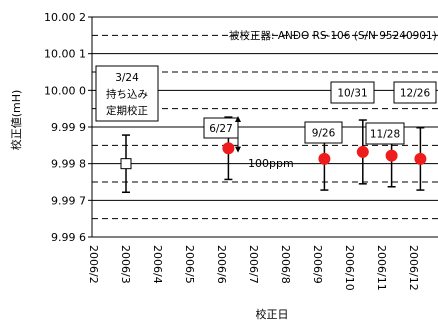 The height and width of the screenshot is (325, 438). I want to click on x-tick-label: 2006/10, so click(349, 268).